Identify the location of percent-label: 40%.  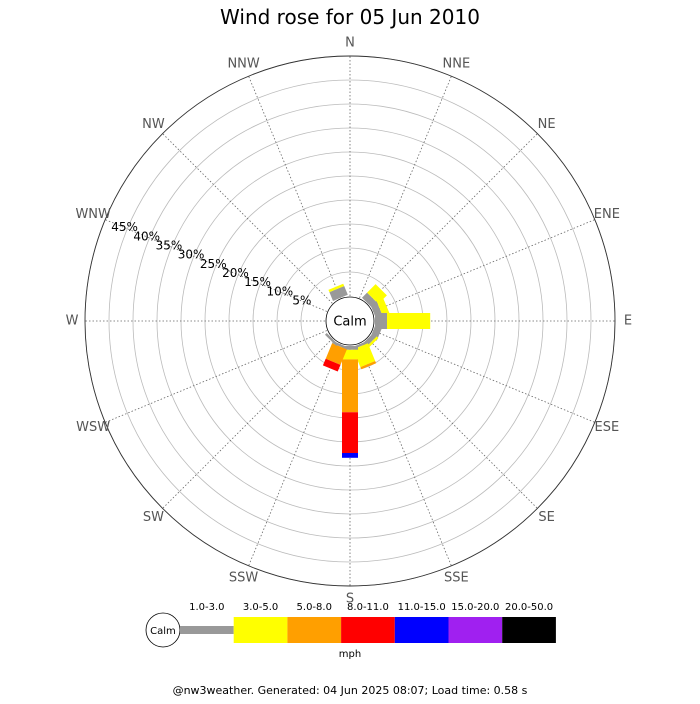
(146, 236).